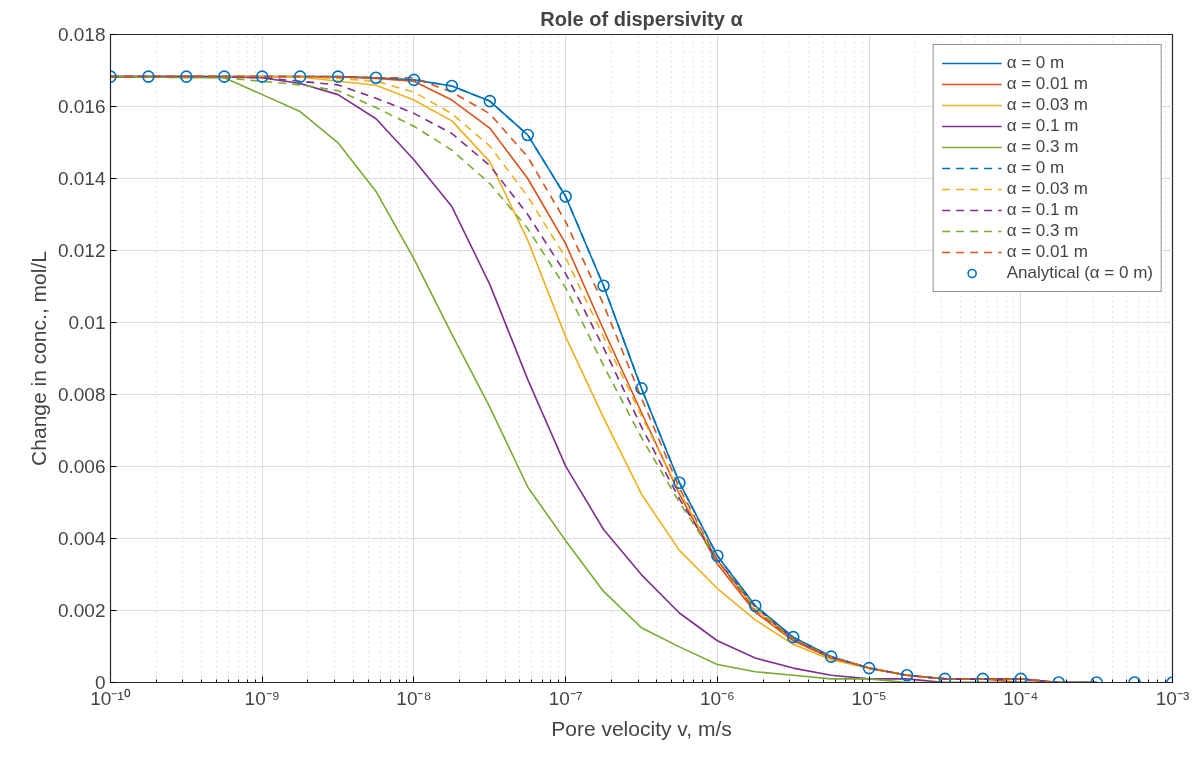 The image size is (1202, 762). I want to click on y-tick-label: 0.006, so click(81, 466).